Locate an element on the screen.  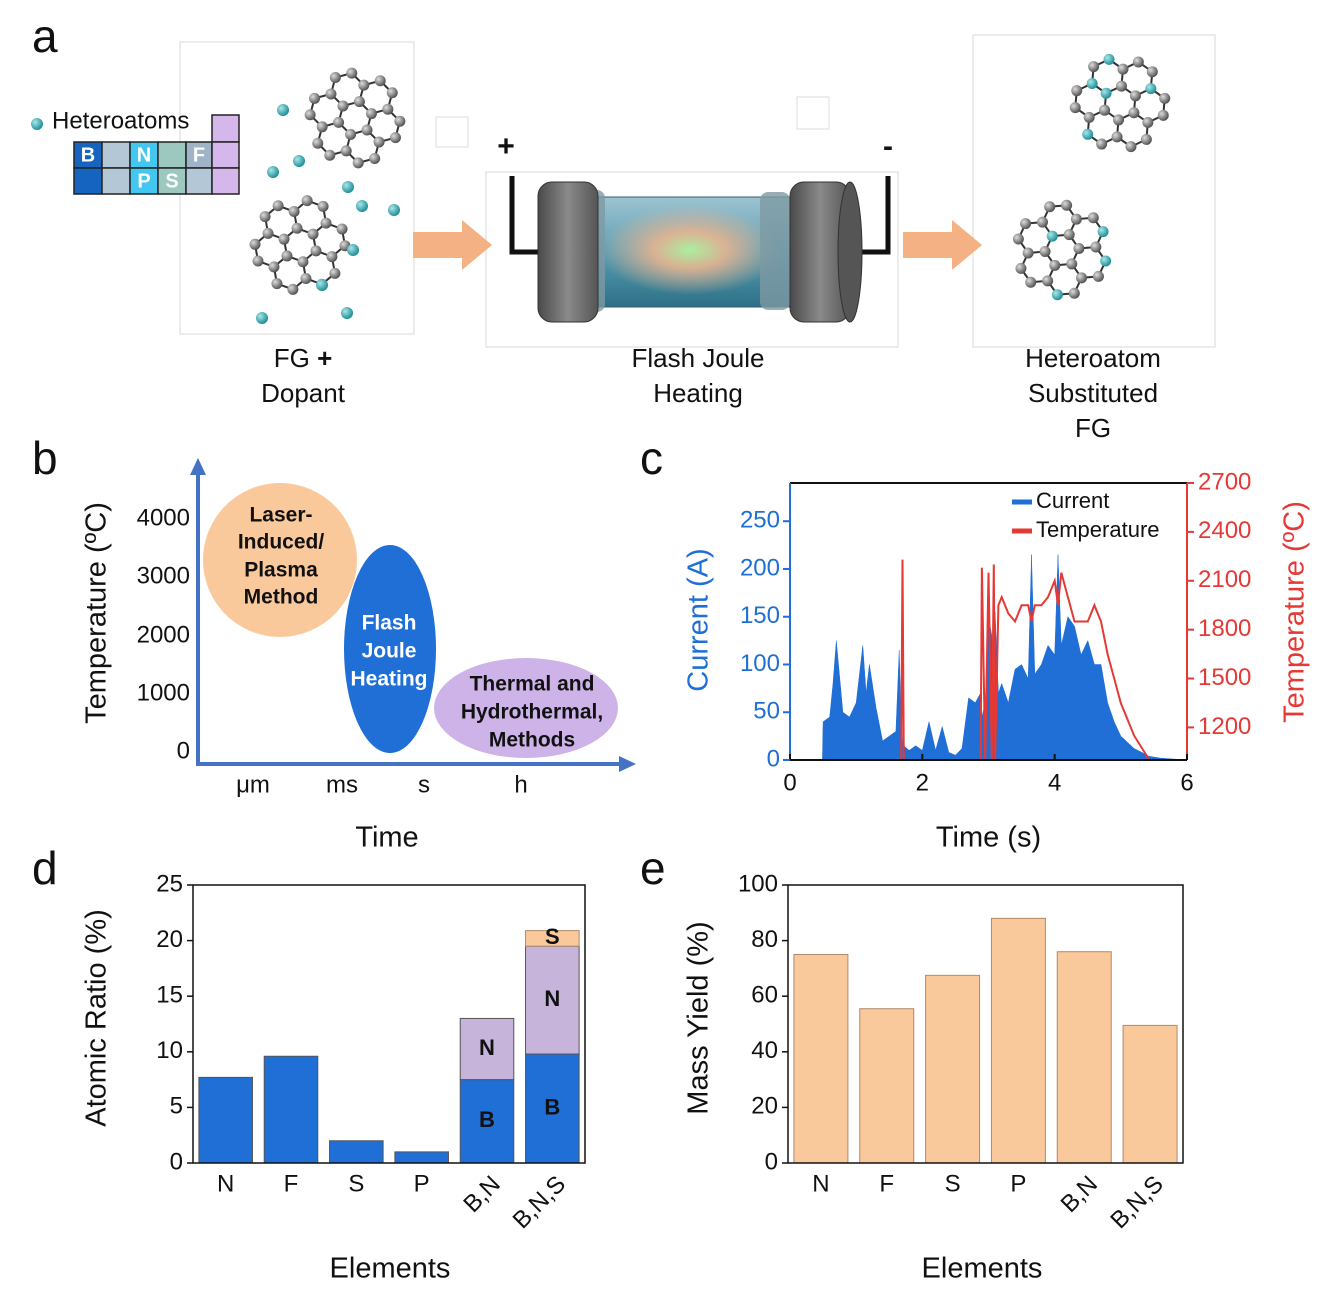
panel-label: e is located at coordinates (653, 868).